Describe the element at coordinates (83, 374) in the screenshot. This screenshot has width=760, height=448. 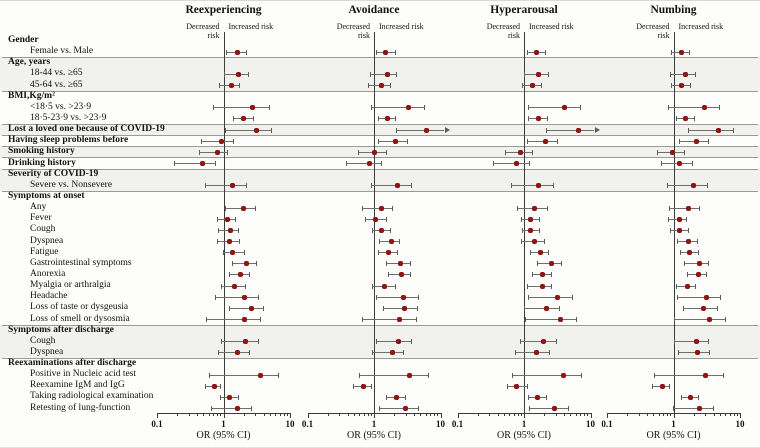
I see `row-label: Positive in Nucleic acid test` at that location.